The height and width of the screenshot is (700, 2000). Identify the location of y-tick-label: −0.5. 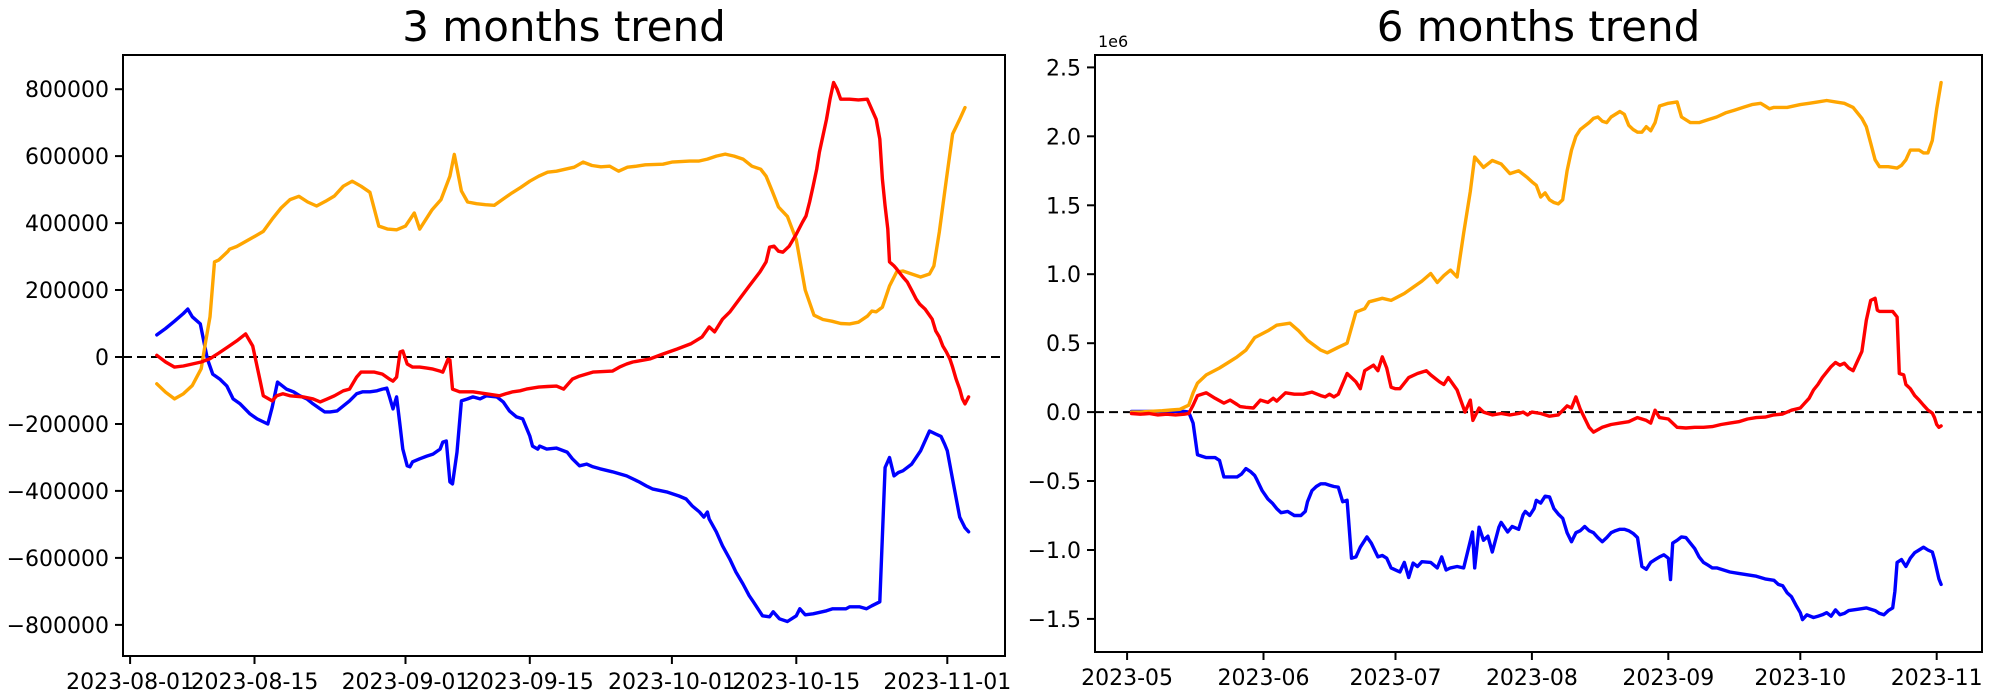
(1054, 482).